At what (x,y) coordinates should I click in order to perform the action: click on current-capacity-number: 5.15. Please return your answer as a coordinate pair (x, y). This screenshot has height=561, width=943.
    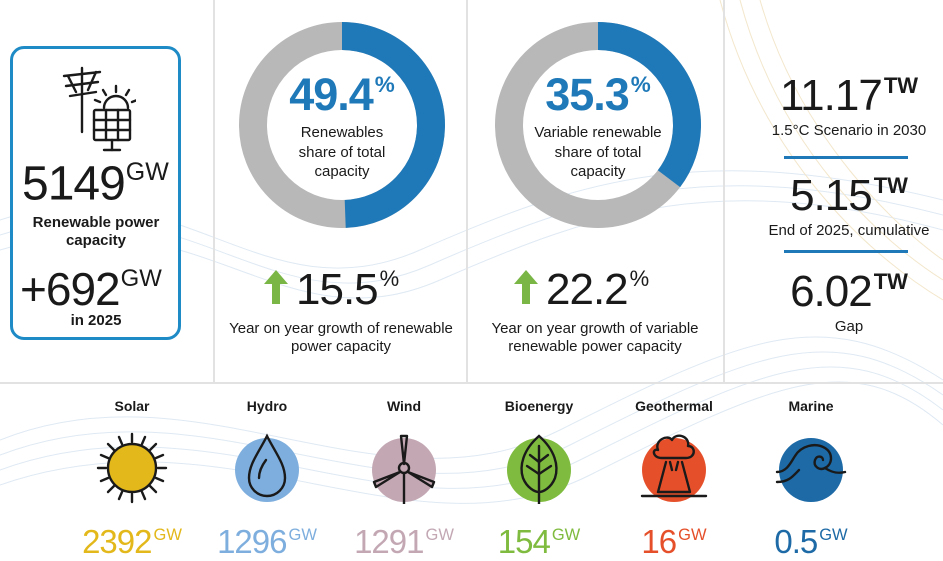
    Looking at the image, I should click on (831, 195).